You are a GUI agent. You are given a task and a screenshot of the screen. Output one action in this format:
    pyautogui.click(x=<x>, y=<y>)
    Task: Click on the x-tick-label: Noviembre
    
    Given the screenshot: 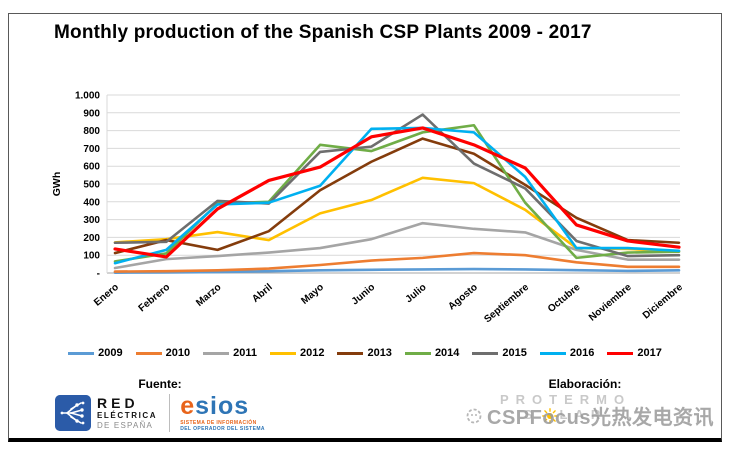 What is the action you would take?
    pyautogui.click(x=610, y=303)
    